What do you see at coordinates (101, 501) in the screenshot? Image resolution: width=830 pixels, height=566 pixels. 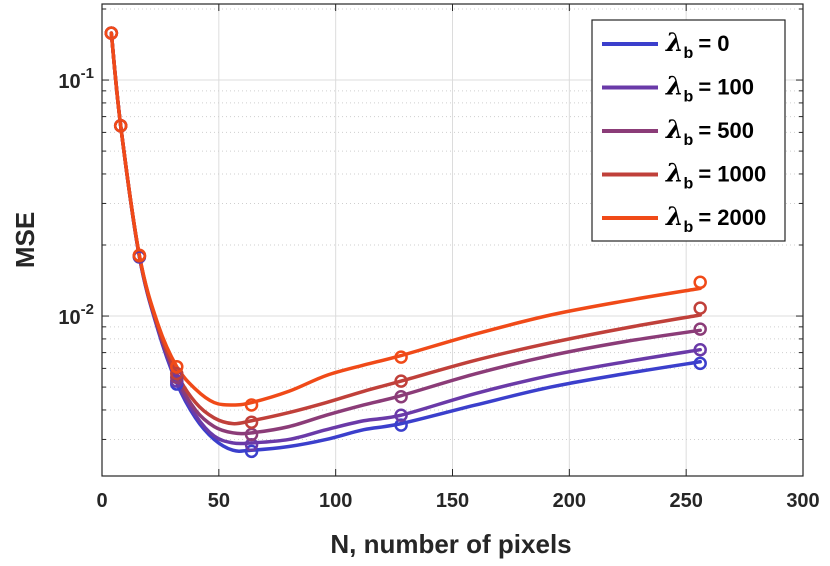 I see `x-tick-label: 0` at bounding box center [101, 501].